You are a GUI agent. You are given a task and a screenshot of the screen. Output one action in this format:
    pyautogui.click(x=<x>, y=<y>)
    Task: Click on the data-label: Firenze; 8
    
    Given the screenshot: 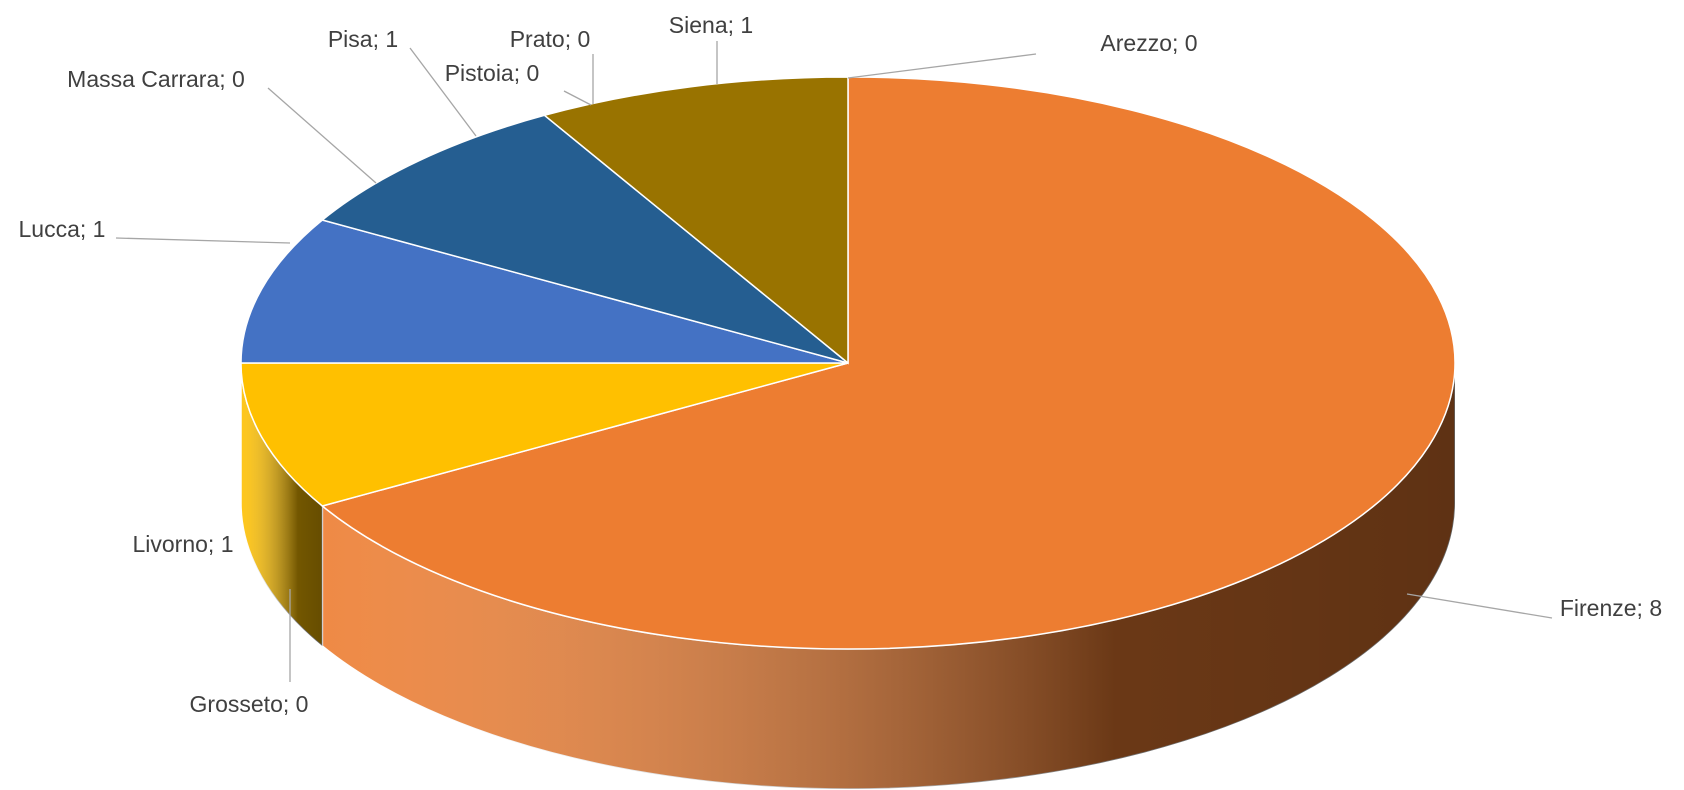 What is the action you would take?
    pyautogui.click(x=1611, y=608)
    